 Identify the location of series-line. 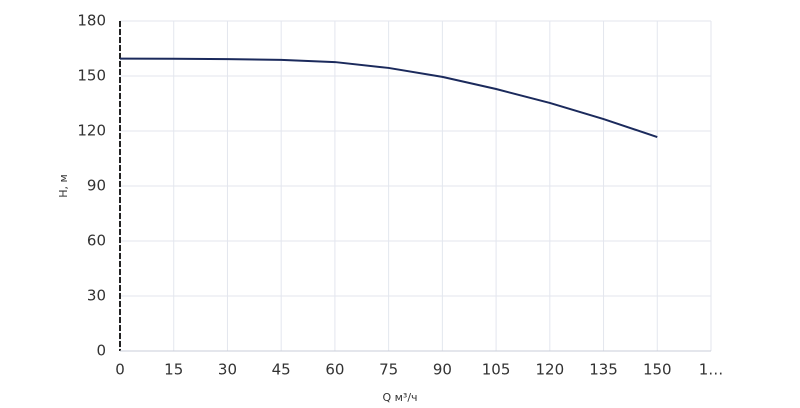
(388, 97).